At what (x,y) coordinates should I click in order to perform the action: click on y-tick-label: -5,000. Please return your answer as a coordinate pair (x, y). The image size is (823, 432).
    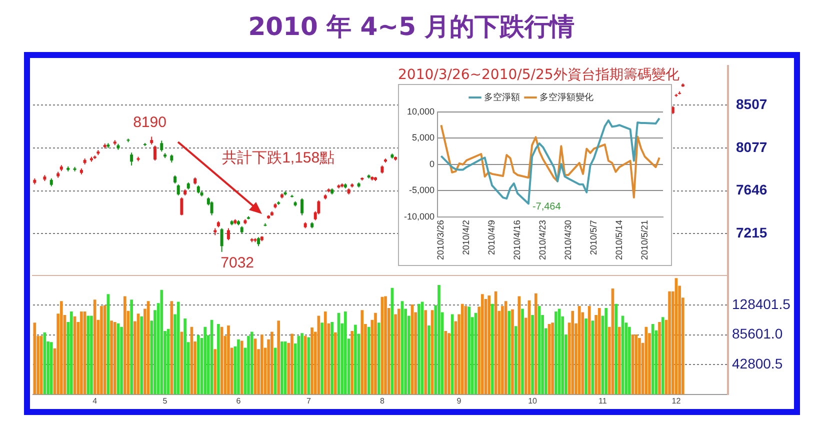
    Looking at the image, I should click on (421, 190).